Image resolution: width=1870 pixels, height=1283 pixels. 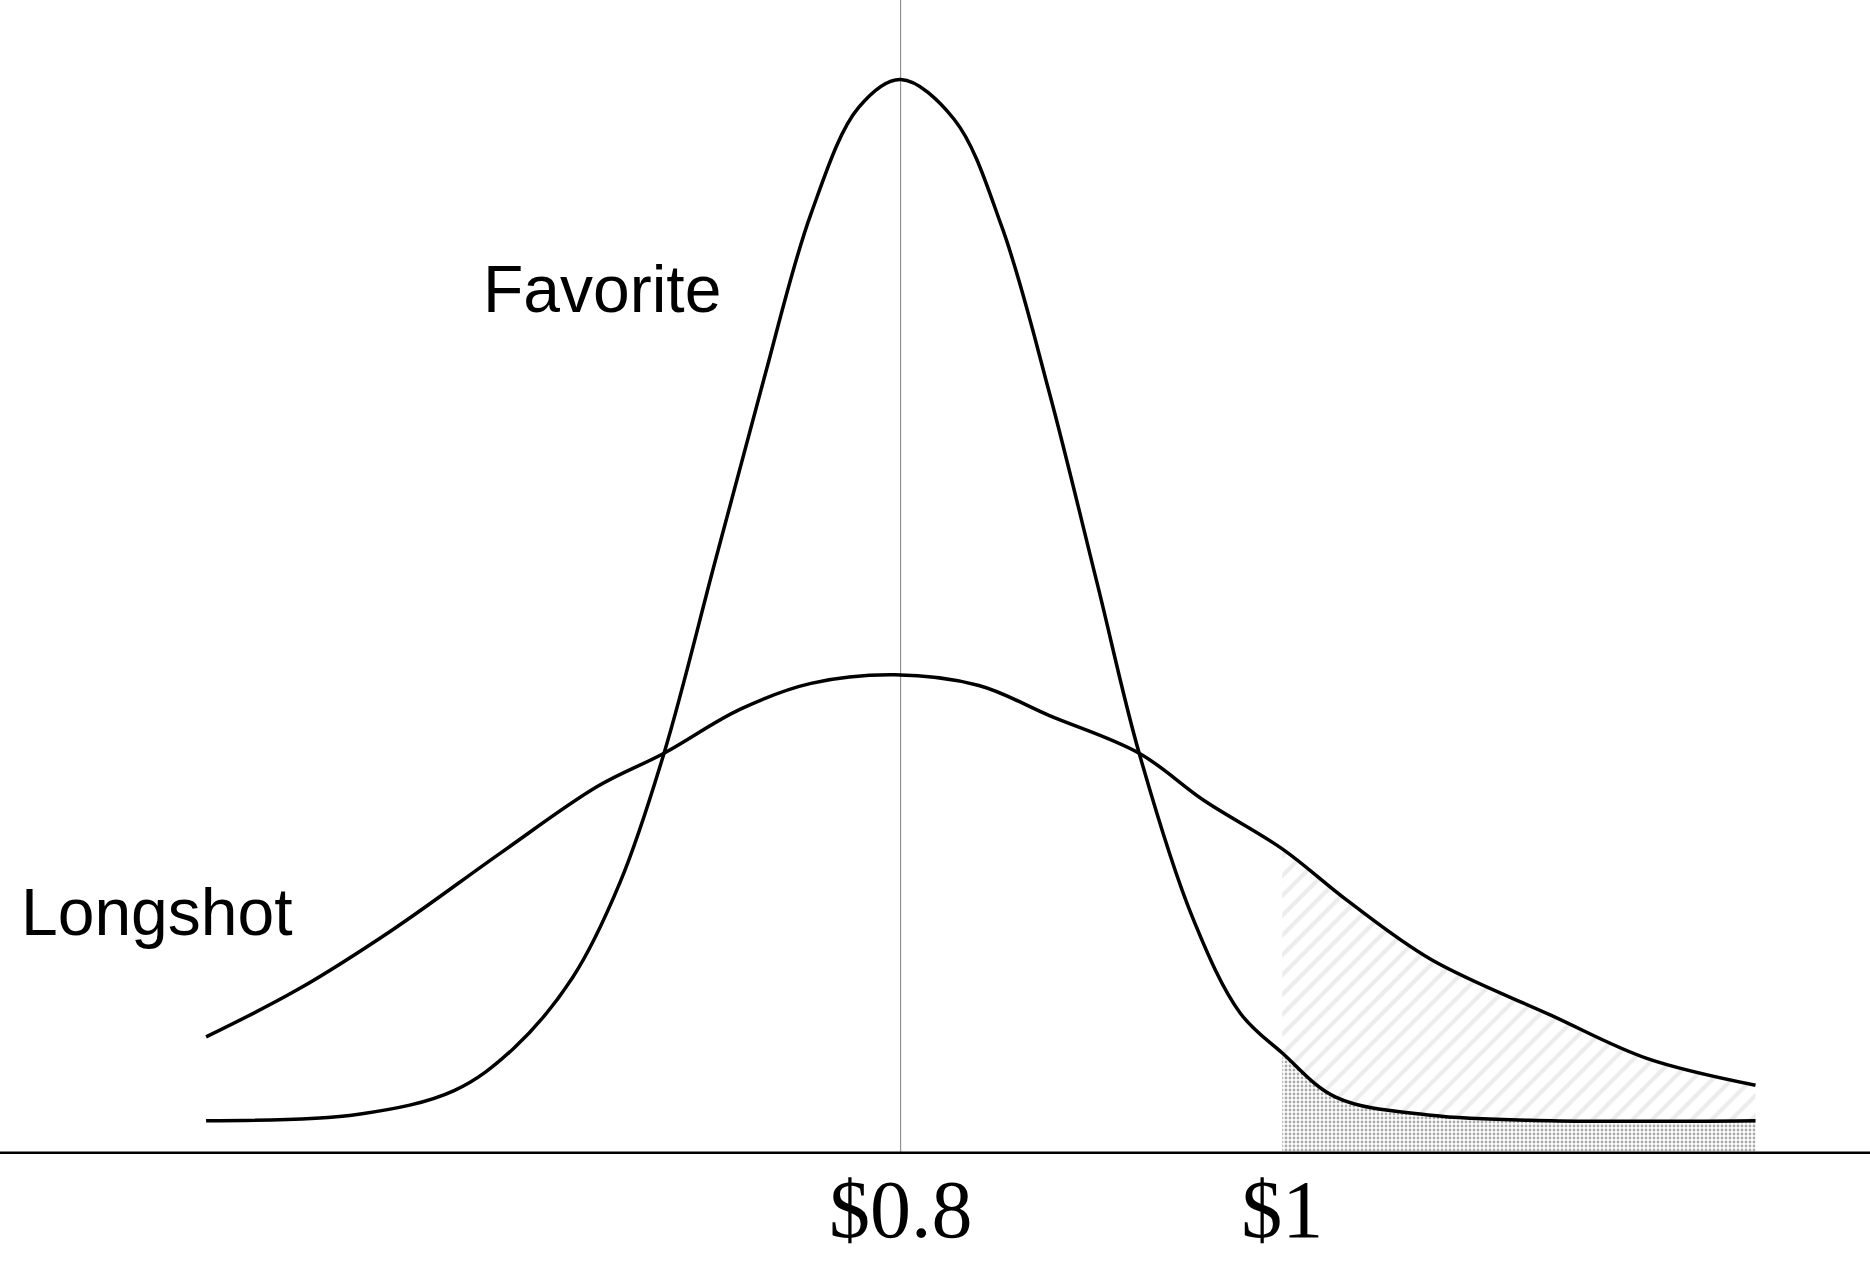 What do you see at coordinates (1282, 1209) in the screenshot?
I see `x-tick-label: $1` at bounding box center [1282, 1209].